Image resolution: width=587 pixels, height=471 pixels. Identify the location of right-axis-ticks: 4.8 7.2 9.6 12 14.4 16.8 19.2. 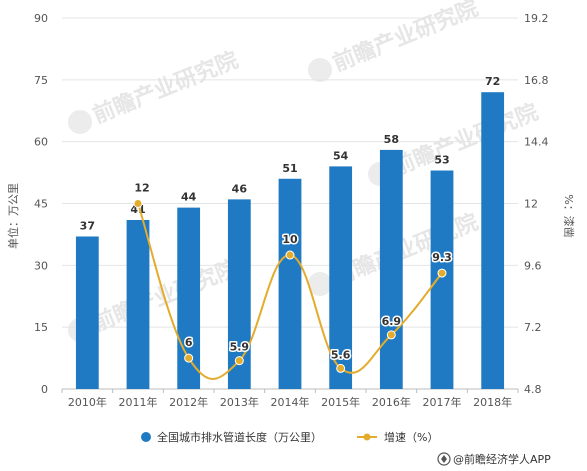
(536, 204).